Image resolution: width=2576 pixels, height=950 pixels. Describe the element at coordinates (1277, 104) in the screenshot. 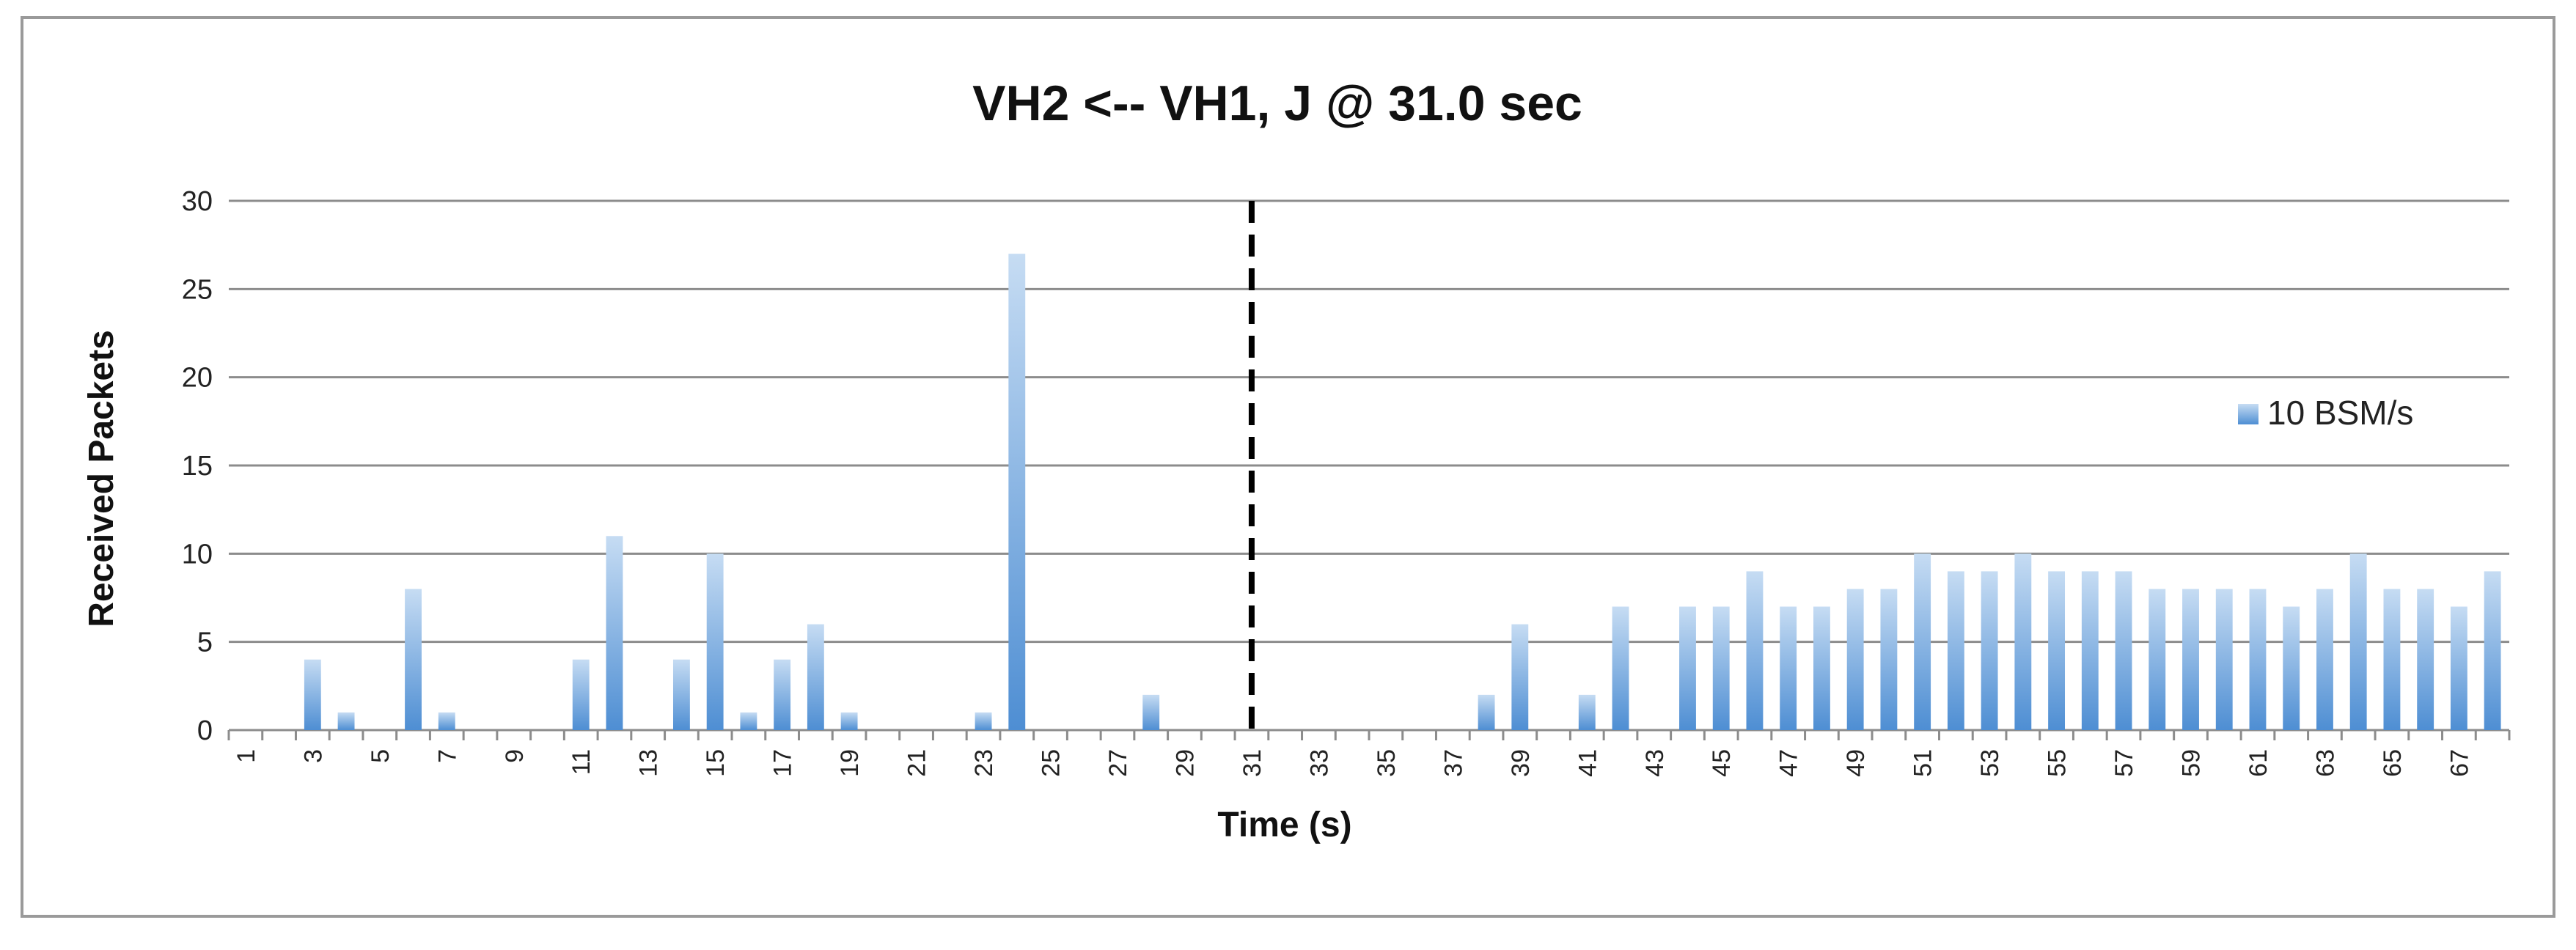

I see `chart-title: VH2 <-- VH1, J @ 31.0 sec` at that location.